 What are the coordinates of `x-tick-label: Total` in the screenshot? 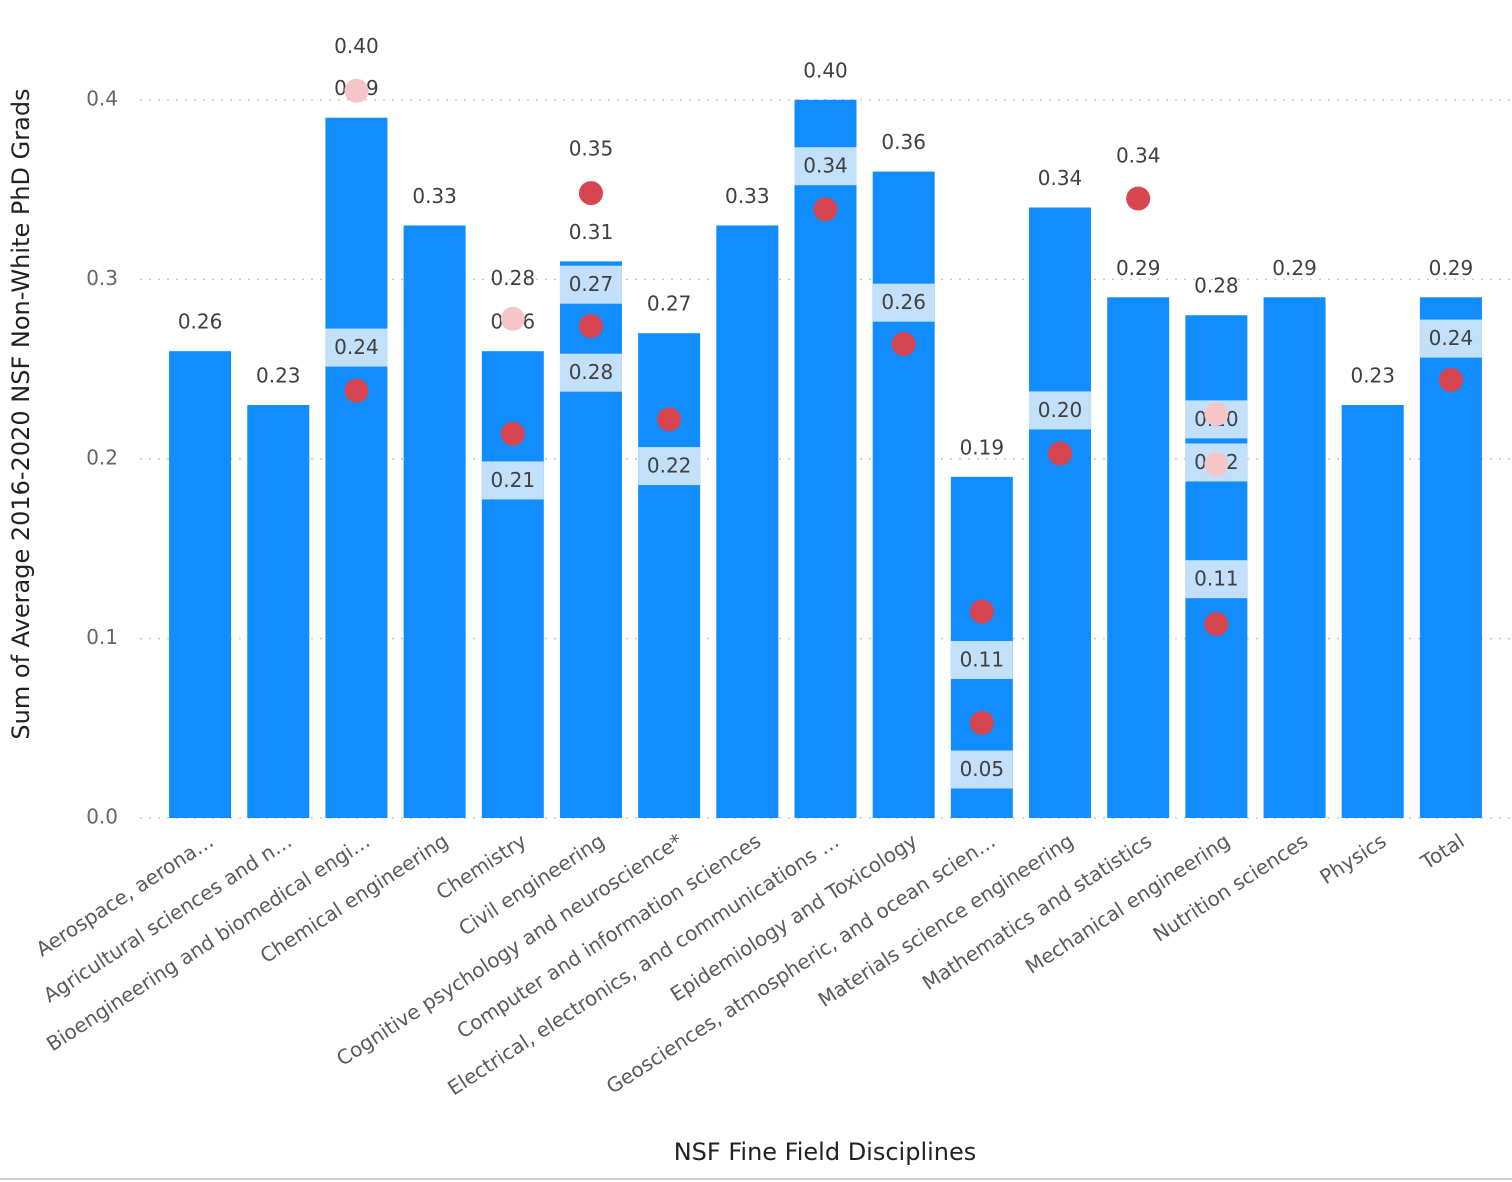 It's located at (1442, 852).